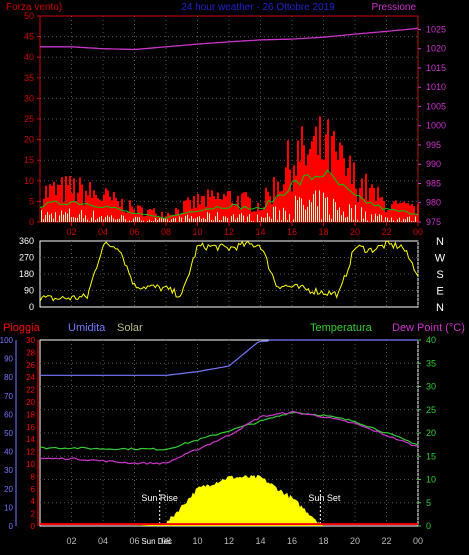 The height and width of the screenshot is (555, 469). I want to click on panel-1-left-tick-label: 45, so click(29, 37).